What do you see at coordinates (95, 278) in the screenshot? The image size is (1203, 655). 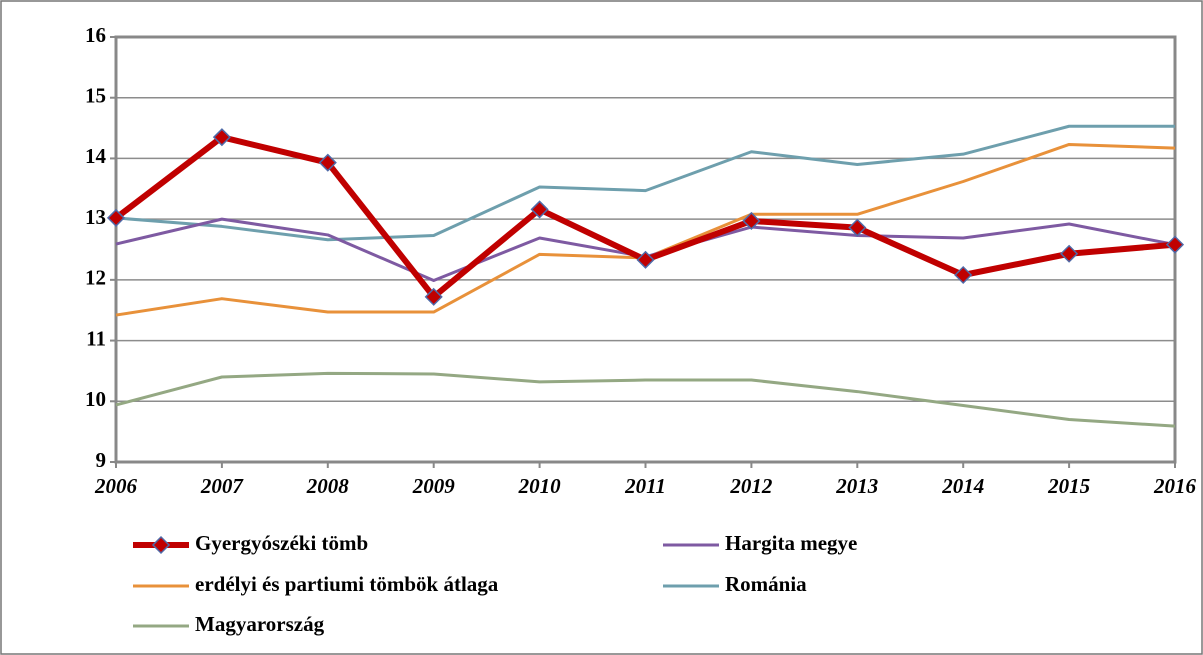 I see `y-tick-label: 12` at bounding box center [95, 278].